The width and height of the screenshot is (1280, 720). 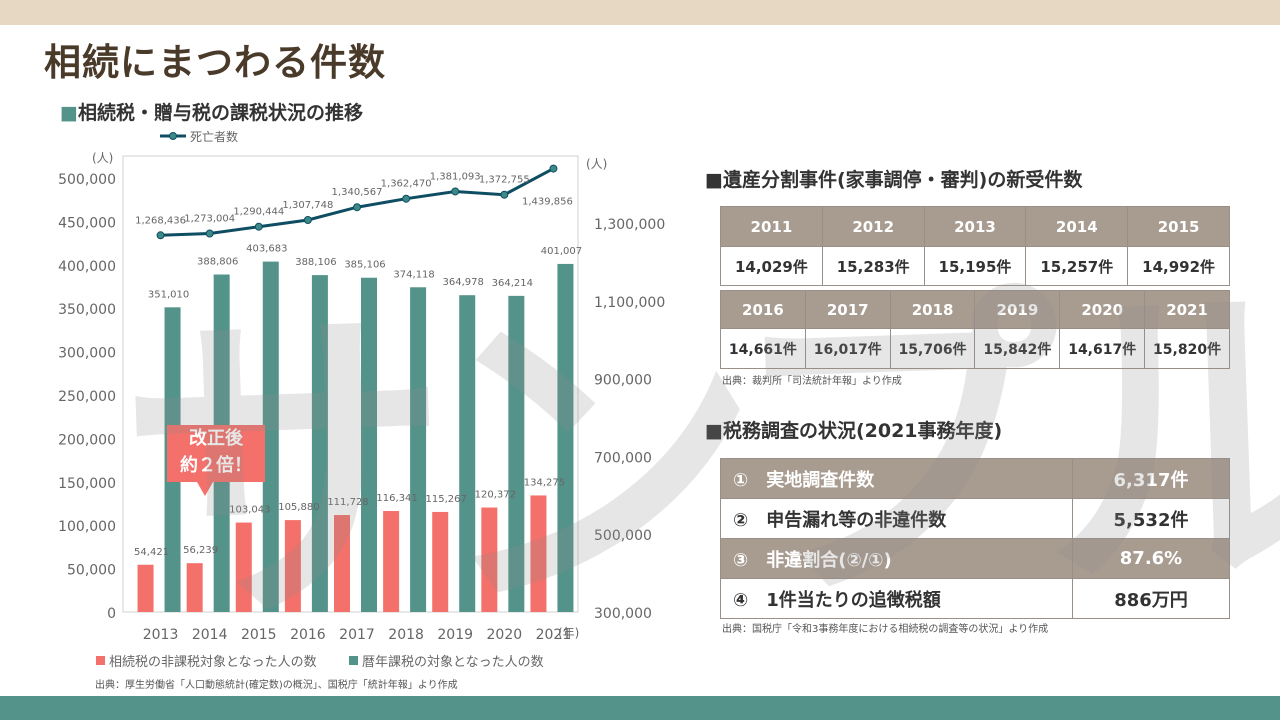 What do you see at coordinates (249, 510) in the screenshot?
I see `bar-non-taxable-label: 103,043` at bounding box center [249, 510].